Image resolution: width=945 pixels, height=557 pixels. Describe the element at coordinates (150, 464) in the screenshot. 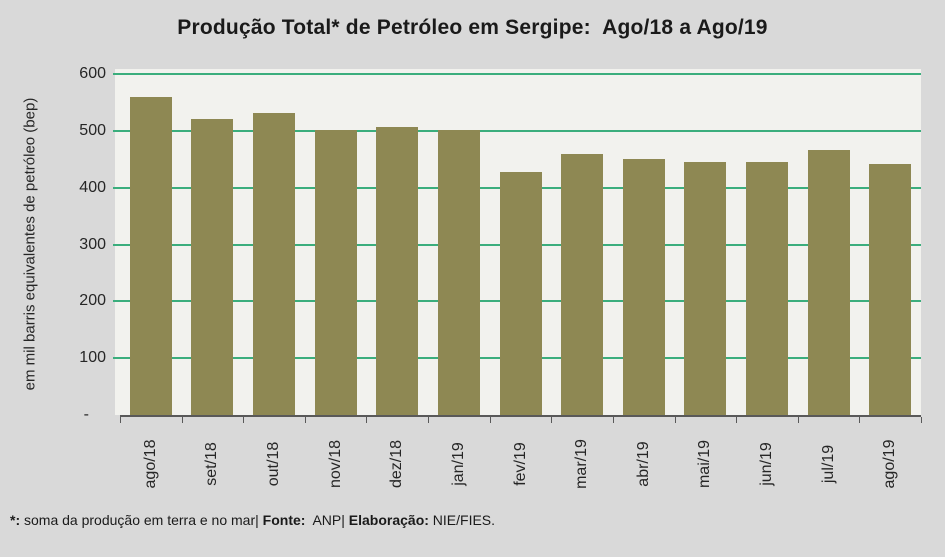

I see `x-tick-label: ago/18` at that location.